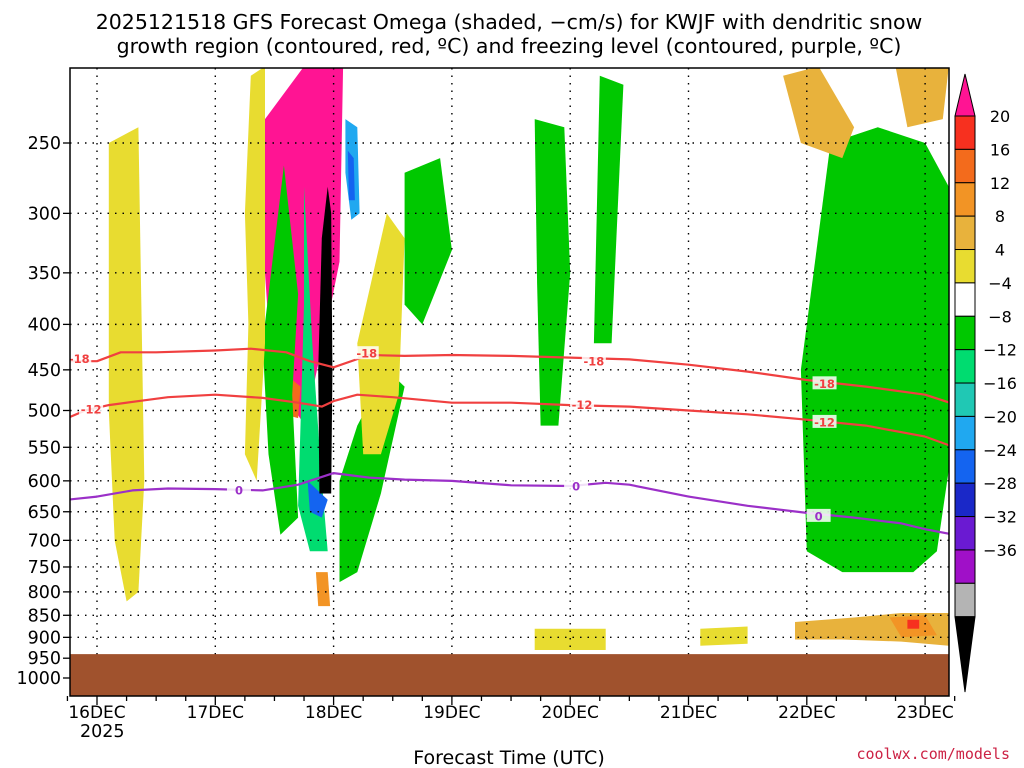 The width and height of the screenshot is (1024, 768). Describe the element at coordinates (44, 448) in the screenshot. I see `y-tick-label-550: 550` at that location.